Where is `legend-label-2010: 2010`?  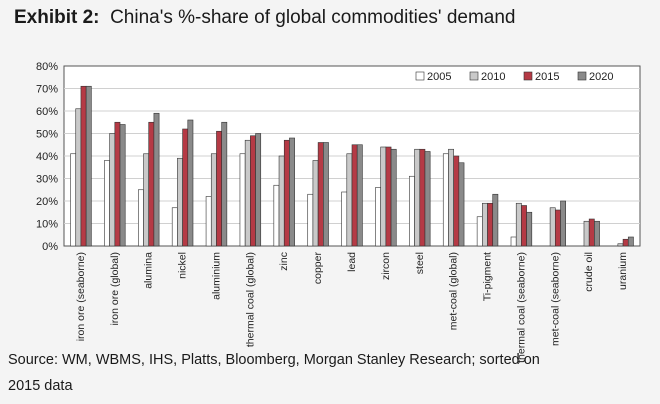
legend-label-2010: 2010 is located at coordinates (493, 77).